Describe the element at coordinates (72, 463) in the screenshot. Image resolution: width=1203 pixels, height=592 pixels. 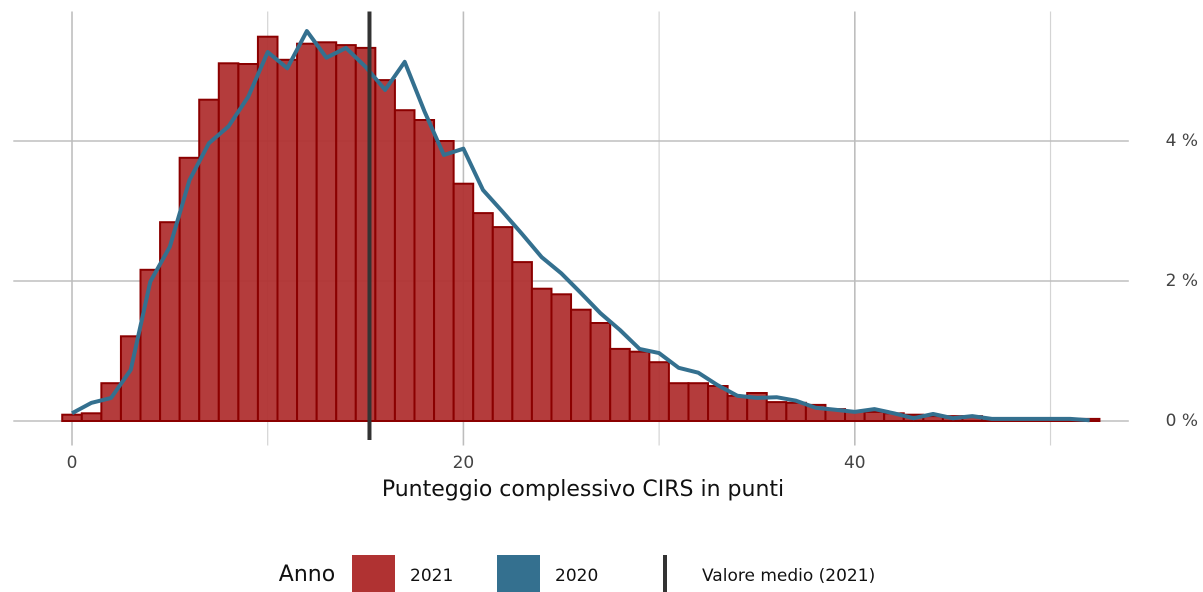
I see `x-tick-label: 0` at that location.